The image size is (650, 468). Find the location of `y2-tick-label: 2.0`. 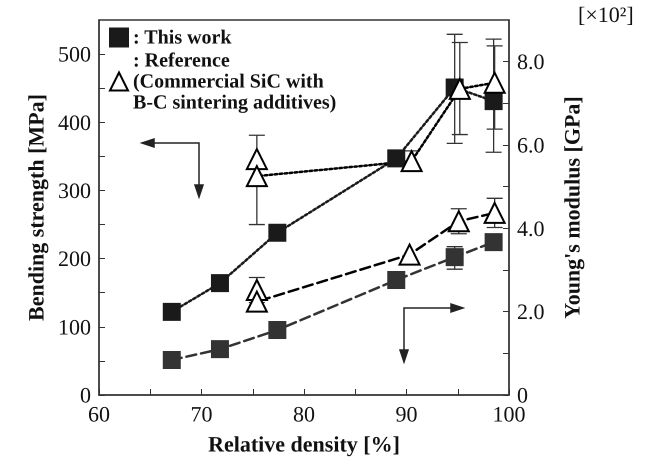

y2-tick-label: 2.0 is located at coordinates (530, 311).